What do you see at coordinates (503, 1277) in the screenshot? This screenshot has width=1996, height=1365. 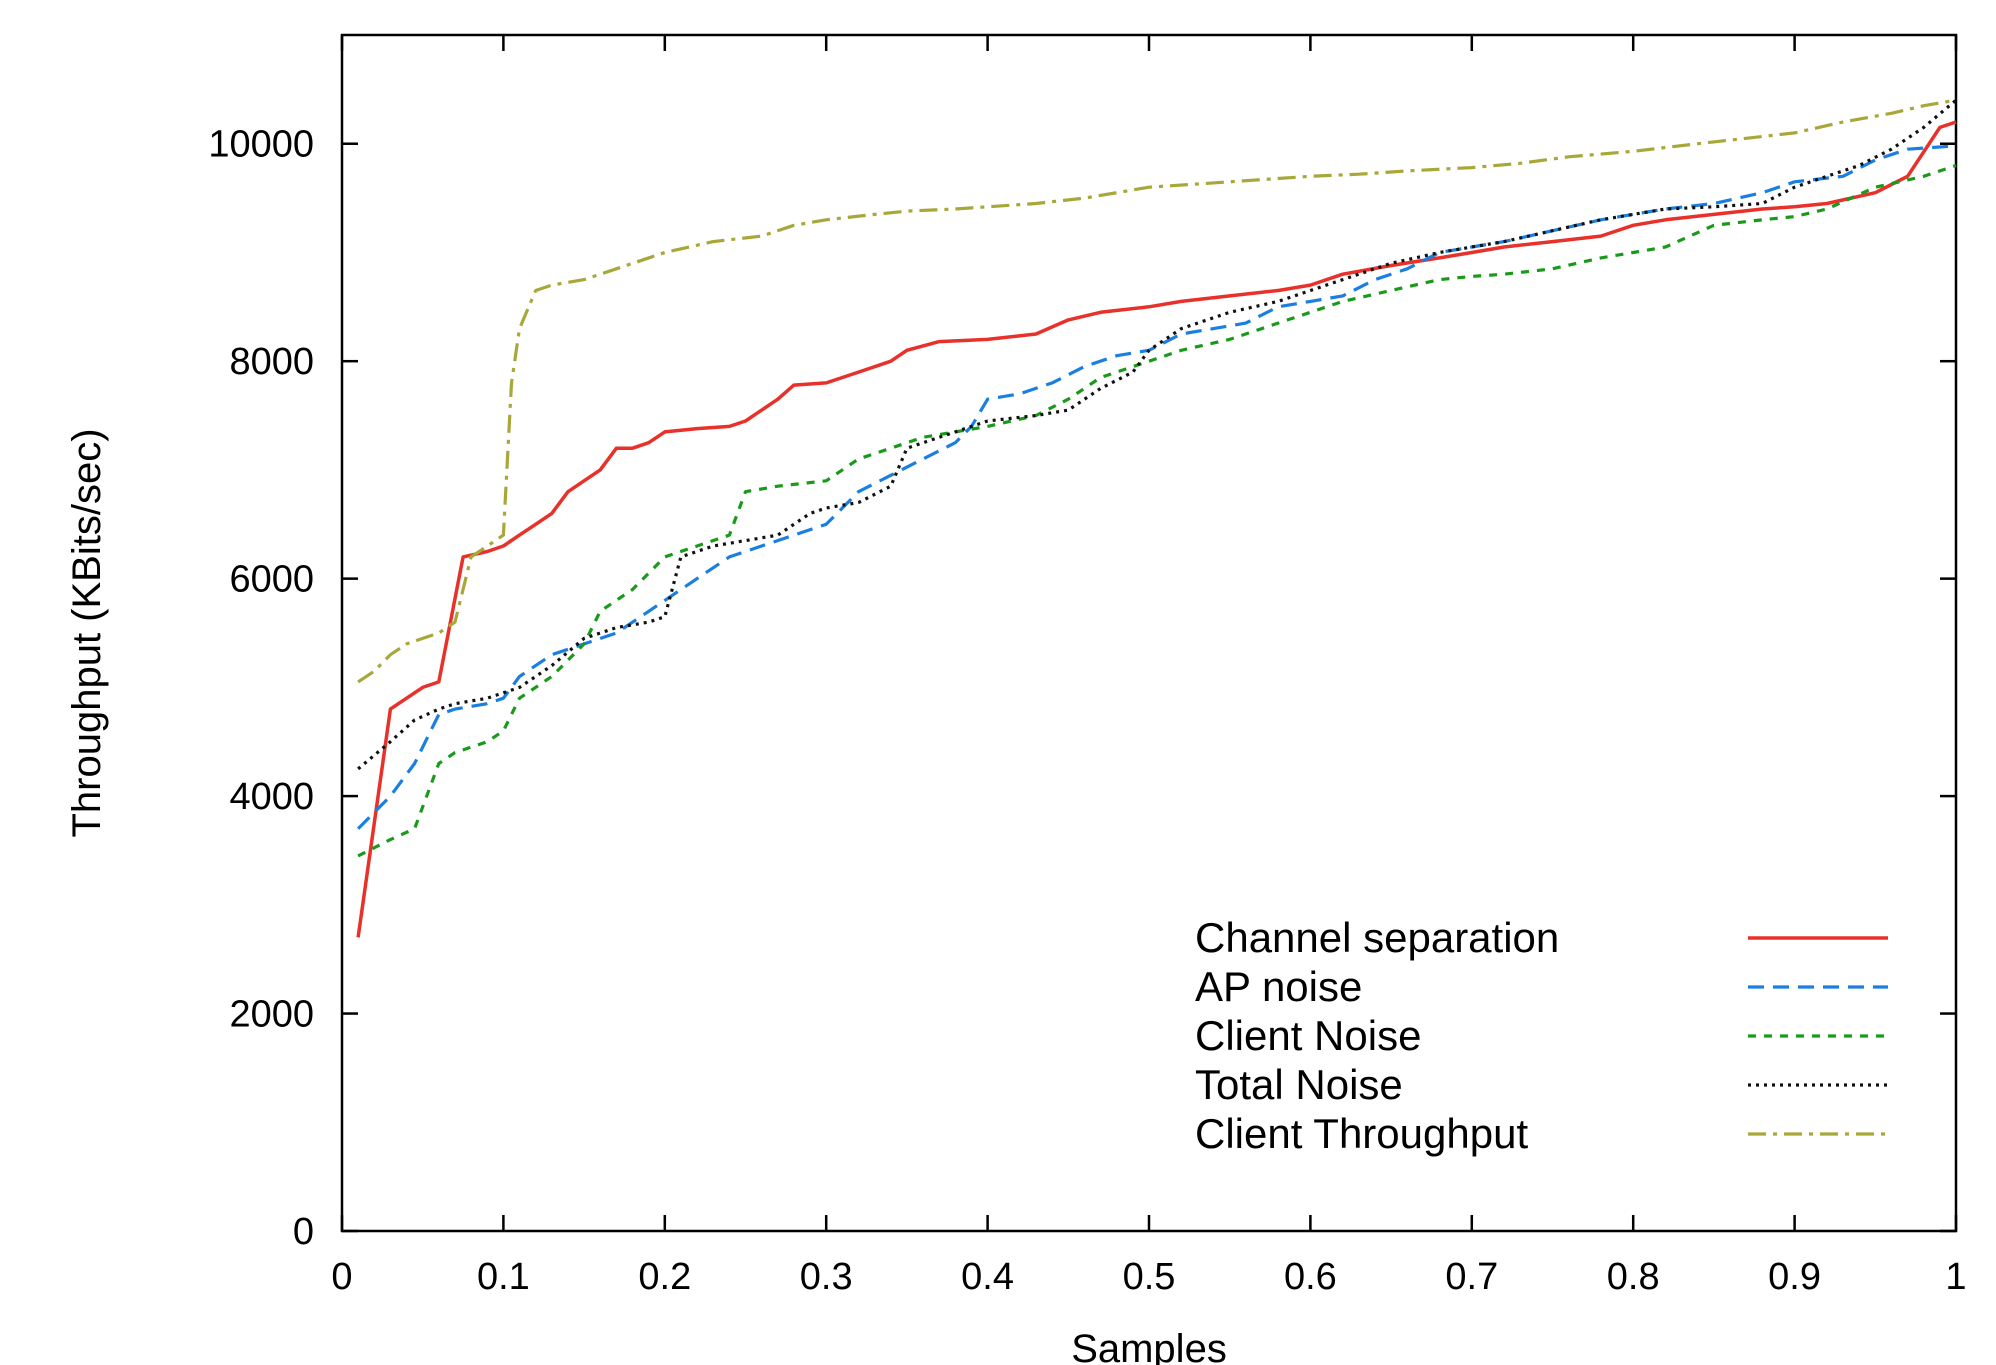 I see `x-tick-label: 0.1` at bounding box center [503, 1277].